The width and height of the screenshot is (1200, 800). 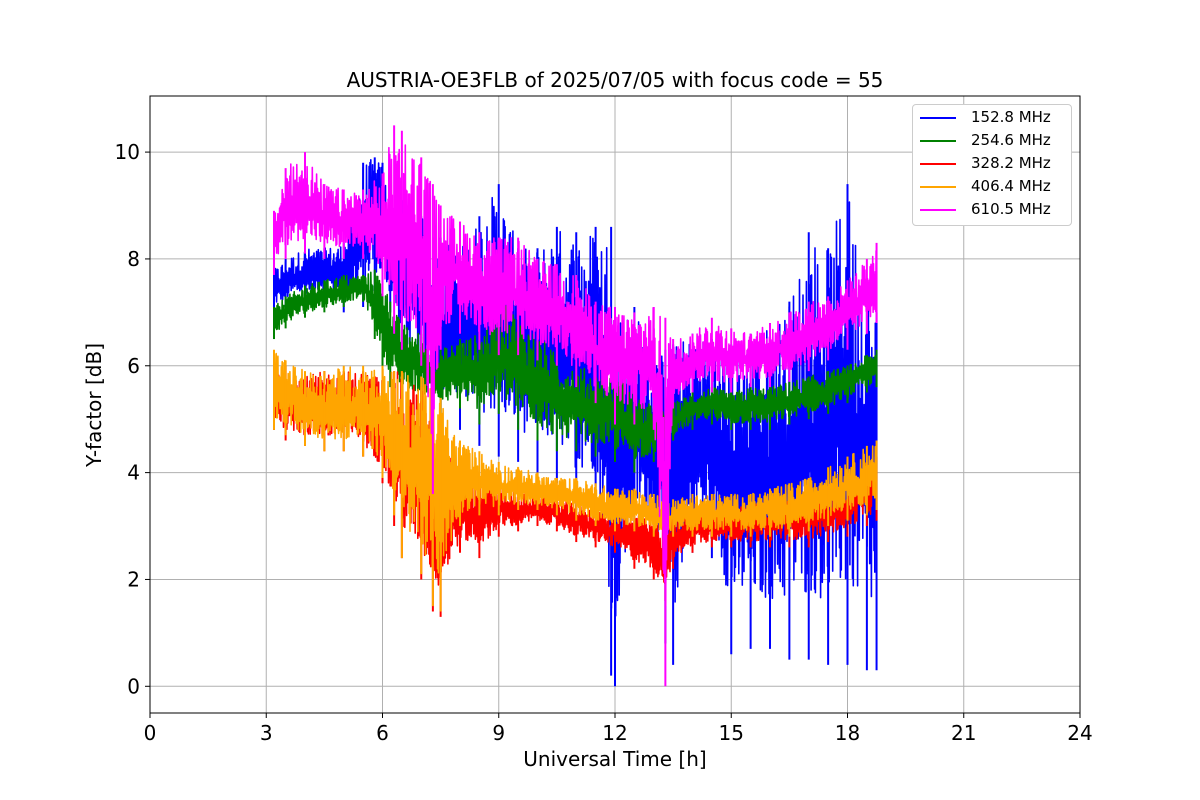 I want to click on x-tick-label: 6, so click(x=382, y=733).